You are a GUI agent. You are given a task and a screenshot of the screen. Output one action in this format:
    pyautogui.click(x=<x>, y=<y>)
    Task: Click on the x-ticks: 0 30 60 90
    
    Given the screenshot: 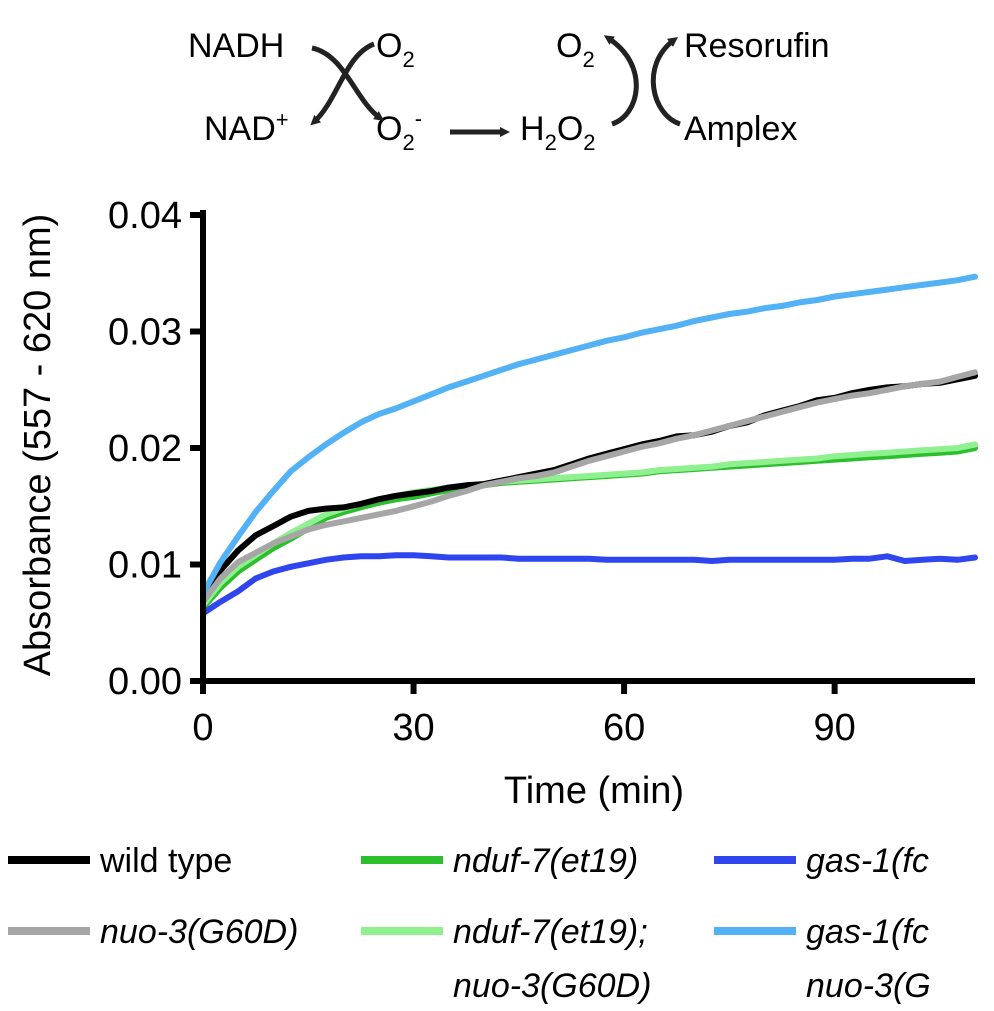 What is the action you would take?
    pyautogui.click(x=524, y=715)
    